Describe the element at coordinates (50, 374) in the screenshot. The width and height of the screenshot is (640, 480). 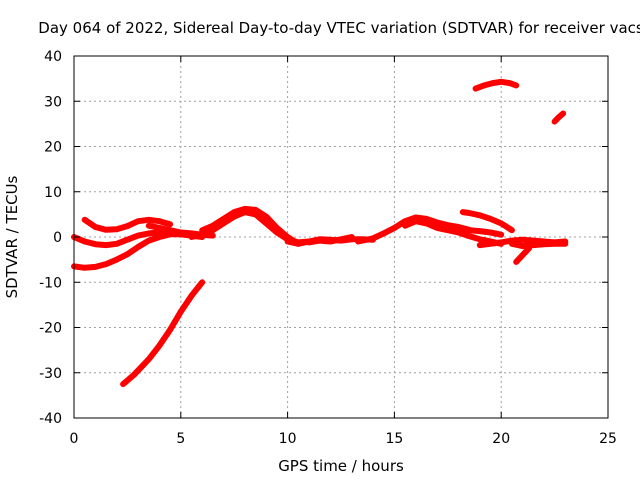
I see `y-tick-label: -30` at that location.